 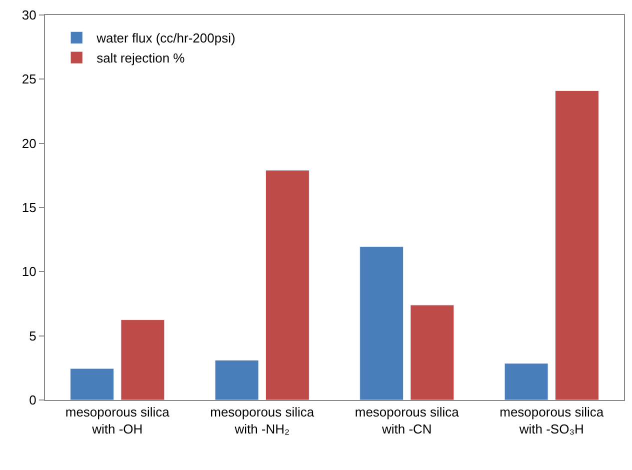 I want to click on x-tick-label: mesoporous silica with -CN, so click(x=407, y=420).